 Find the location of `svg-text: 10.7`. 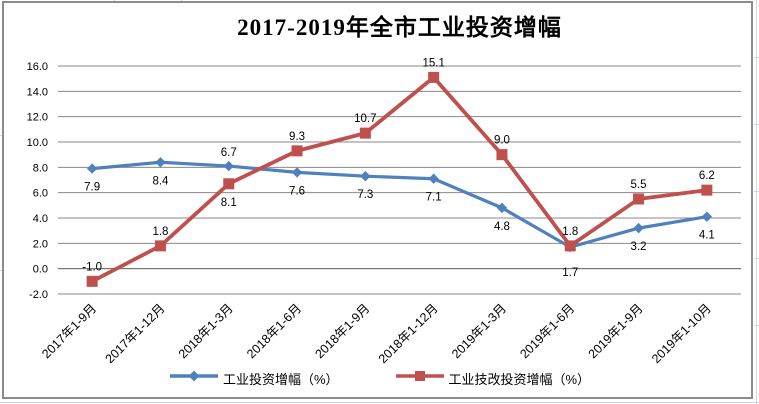

svg-text: 10.7 is located at coordinates (365, 119).